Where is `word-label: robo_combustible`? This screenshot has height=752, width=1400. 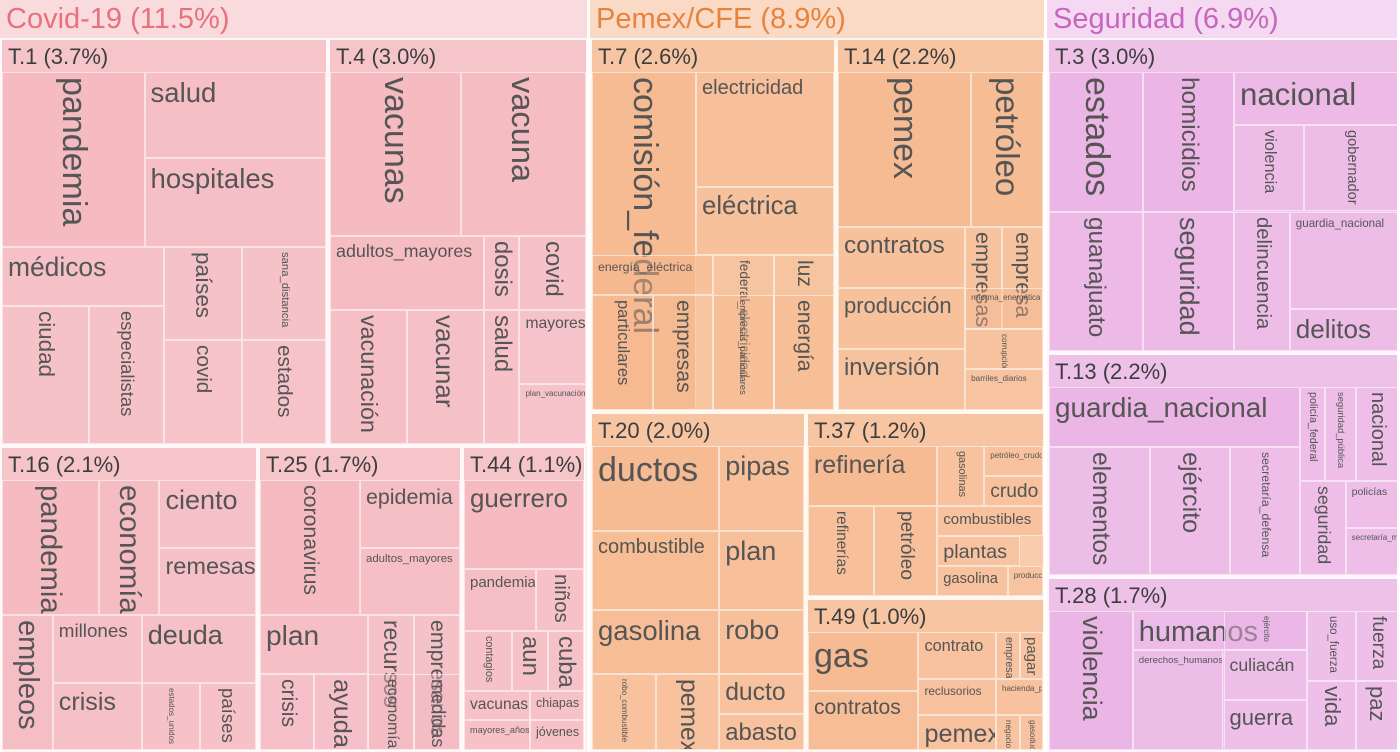
word-label: robo_combustible is located at coordinates (625, 711).